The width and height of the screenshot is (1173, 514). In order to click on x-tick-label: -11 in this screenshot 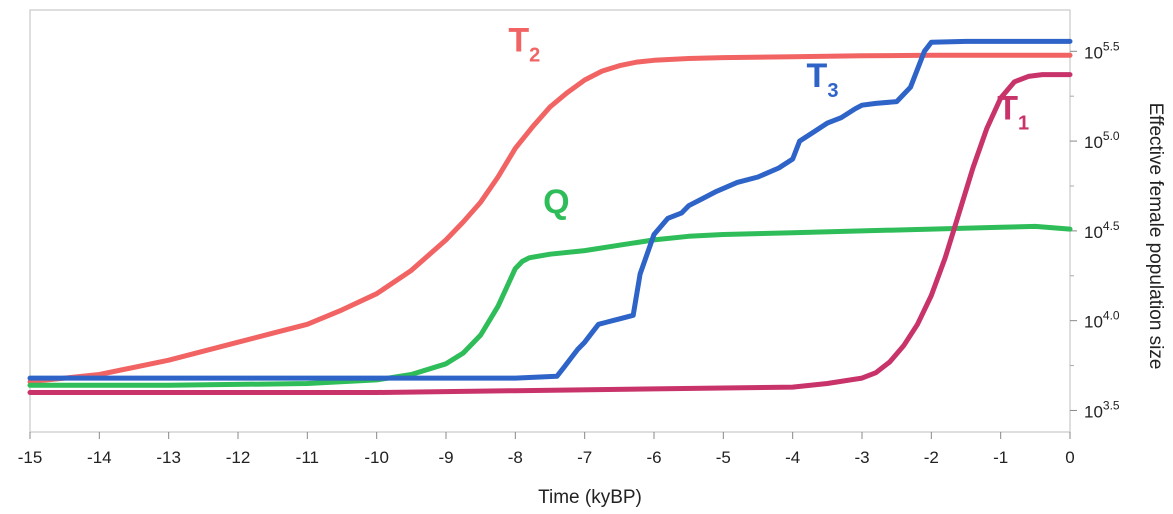, I will do `click(307, 457)`.